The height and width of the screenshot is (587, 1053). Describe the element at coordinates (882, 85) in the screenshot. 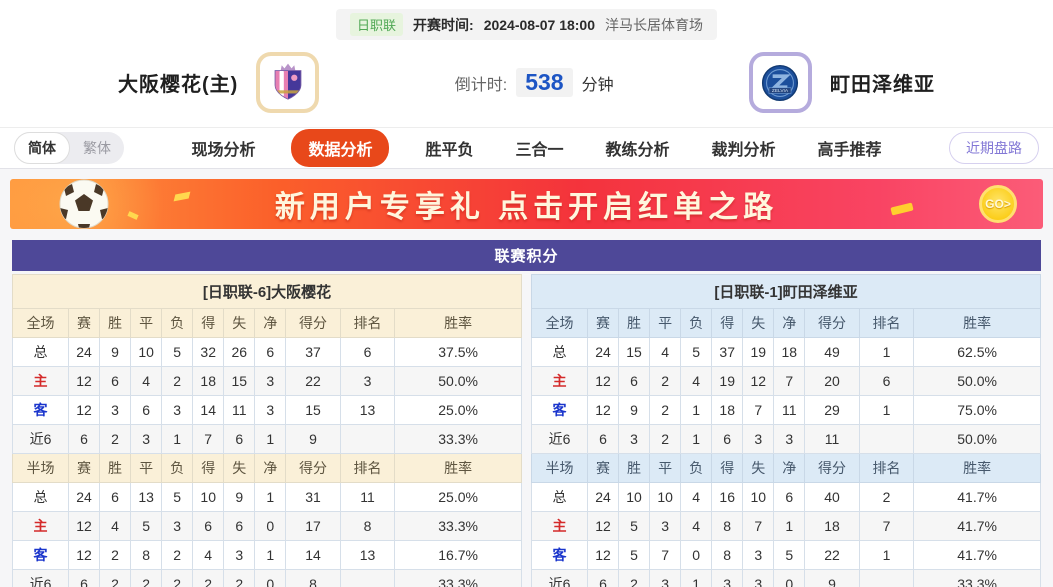

I see `away-team-name: 町田泽维亚` at that location.